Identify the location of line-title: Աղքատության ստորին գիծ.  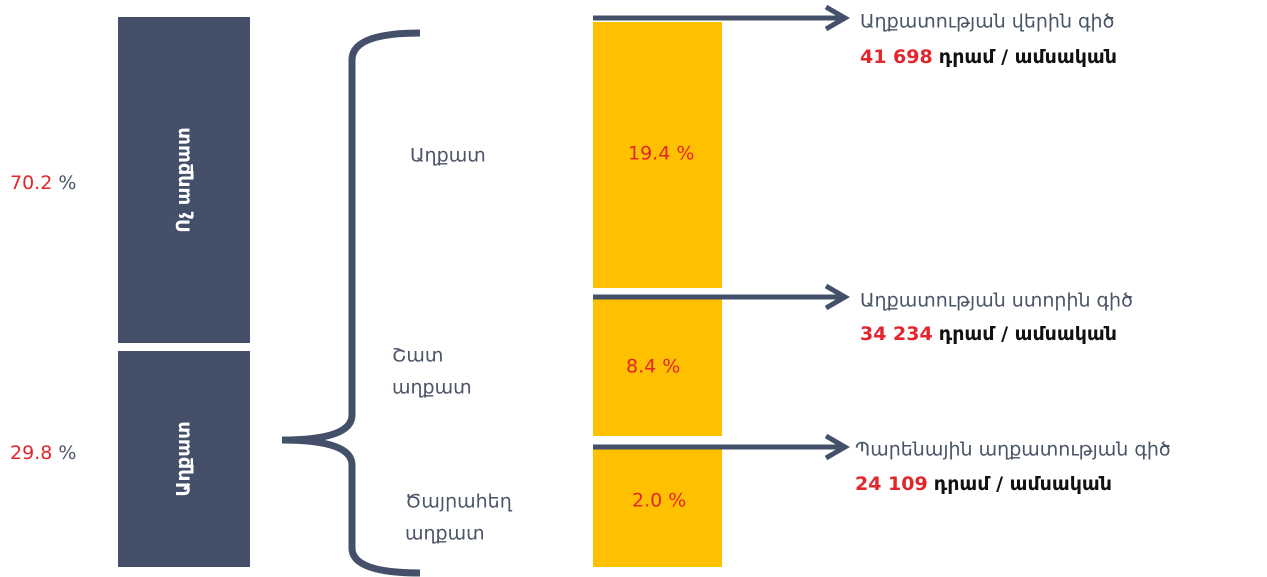
(996, 301).